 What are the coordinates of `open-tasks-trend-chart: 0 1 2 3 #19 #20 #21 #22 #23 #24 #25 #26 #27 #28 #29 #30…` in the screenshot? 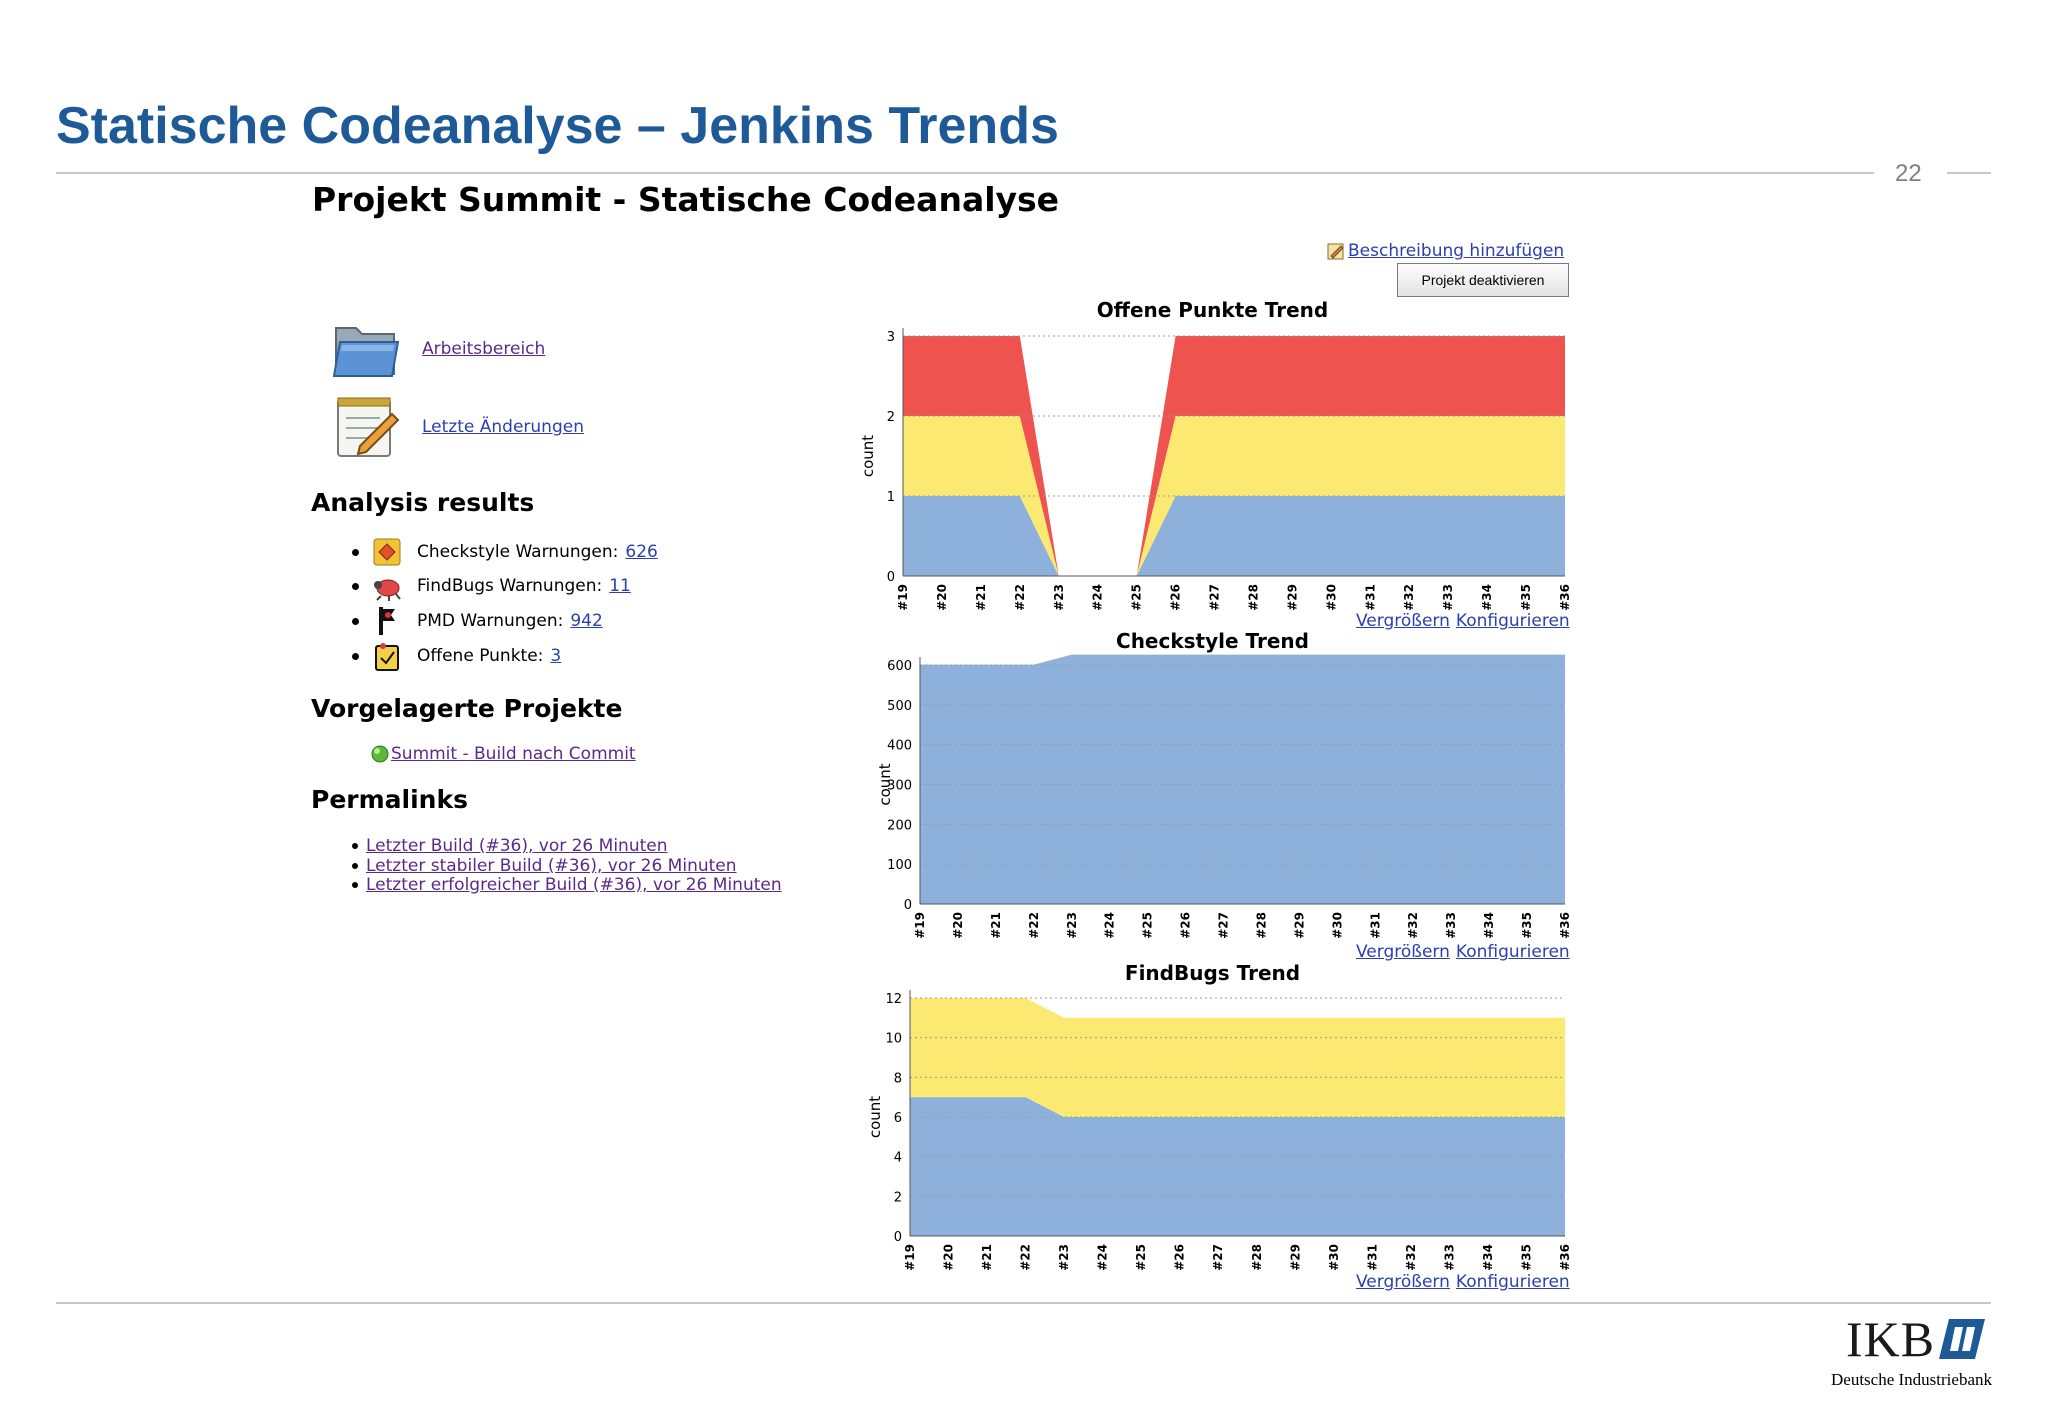 It's located at (1215, 468).